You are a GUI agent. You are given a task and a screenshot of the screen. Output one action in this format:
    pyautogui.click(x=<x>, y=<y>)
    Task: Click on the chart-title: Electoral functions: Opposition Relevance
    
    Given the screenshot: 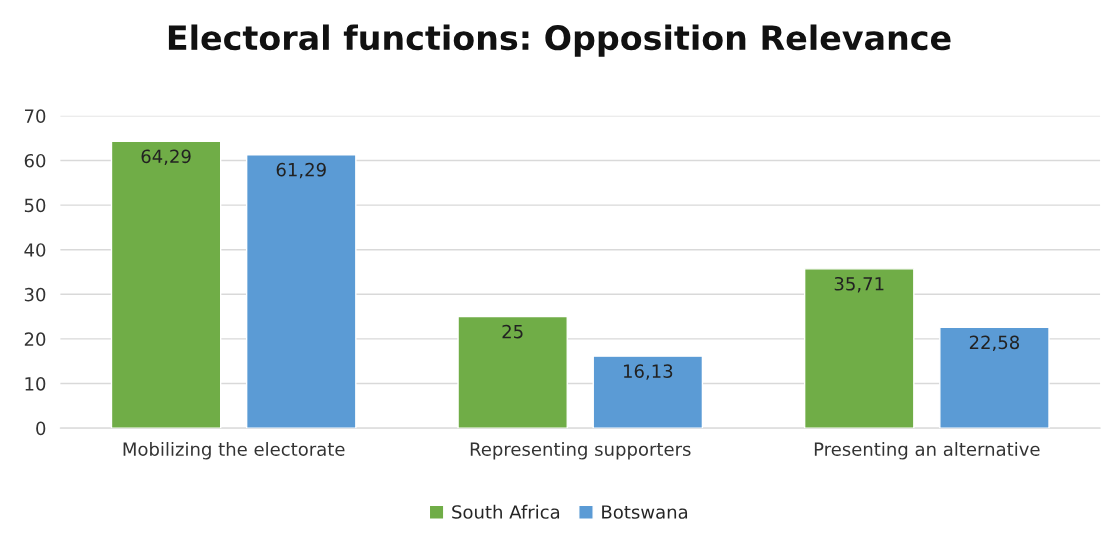 What is the action you would take?
    pyautogui.click(x=559, y=40)
    